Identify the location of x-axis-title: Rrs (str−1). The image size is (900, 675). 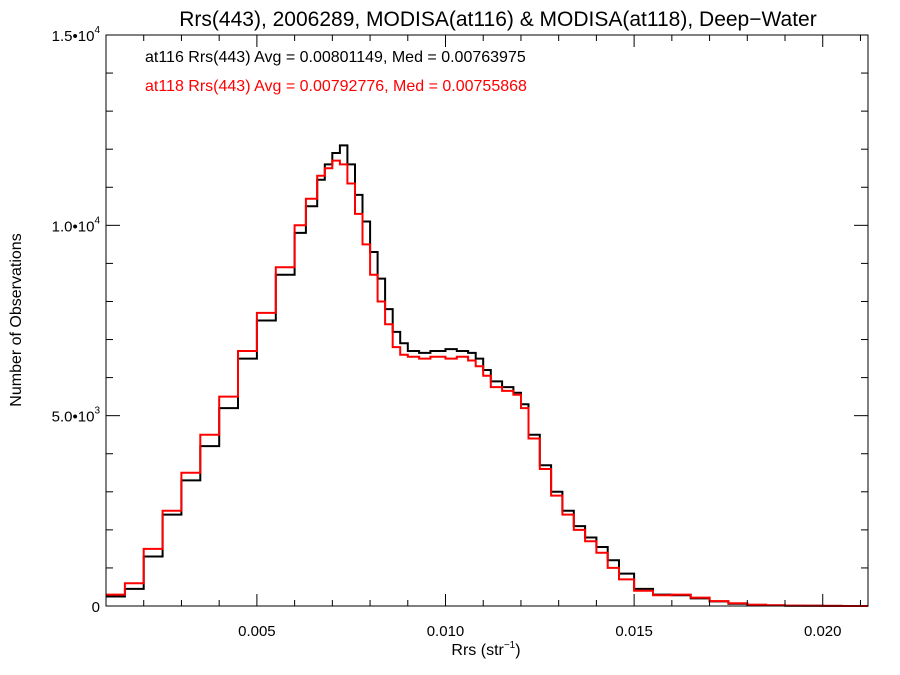
(485, 649).